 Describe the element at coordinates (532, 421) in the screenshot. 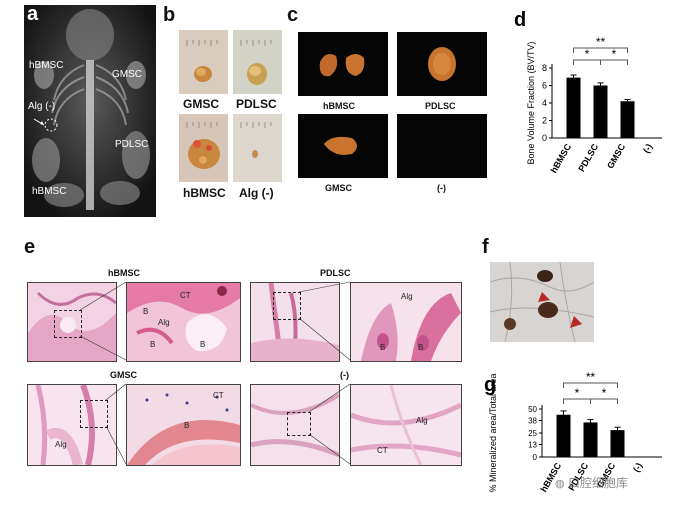

I see `y-tick-label: 38` at that location.